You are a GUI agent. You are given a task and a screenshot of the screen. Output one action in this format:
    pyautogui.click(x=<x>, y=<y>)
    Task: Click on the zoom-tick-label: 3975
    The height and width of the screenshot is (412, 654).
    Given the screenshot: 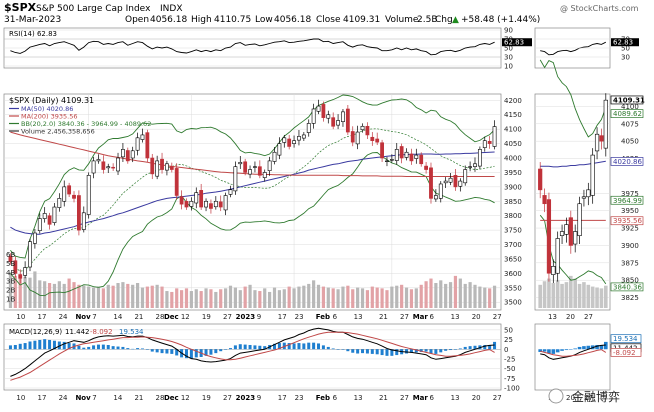 What is the action you would take?
    pyautogui.click(x=630, y=194)
    